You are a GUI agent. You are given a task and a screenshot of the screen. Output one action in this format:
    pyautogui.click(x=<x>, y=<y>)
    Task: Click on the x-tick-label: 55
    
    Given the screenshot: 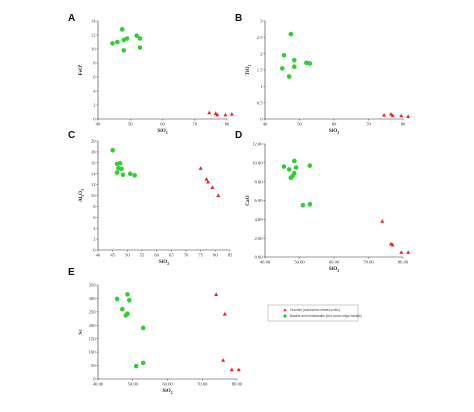 What is the action you would take?
    pyautogui.click(x=142, y=255)
    